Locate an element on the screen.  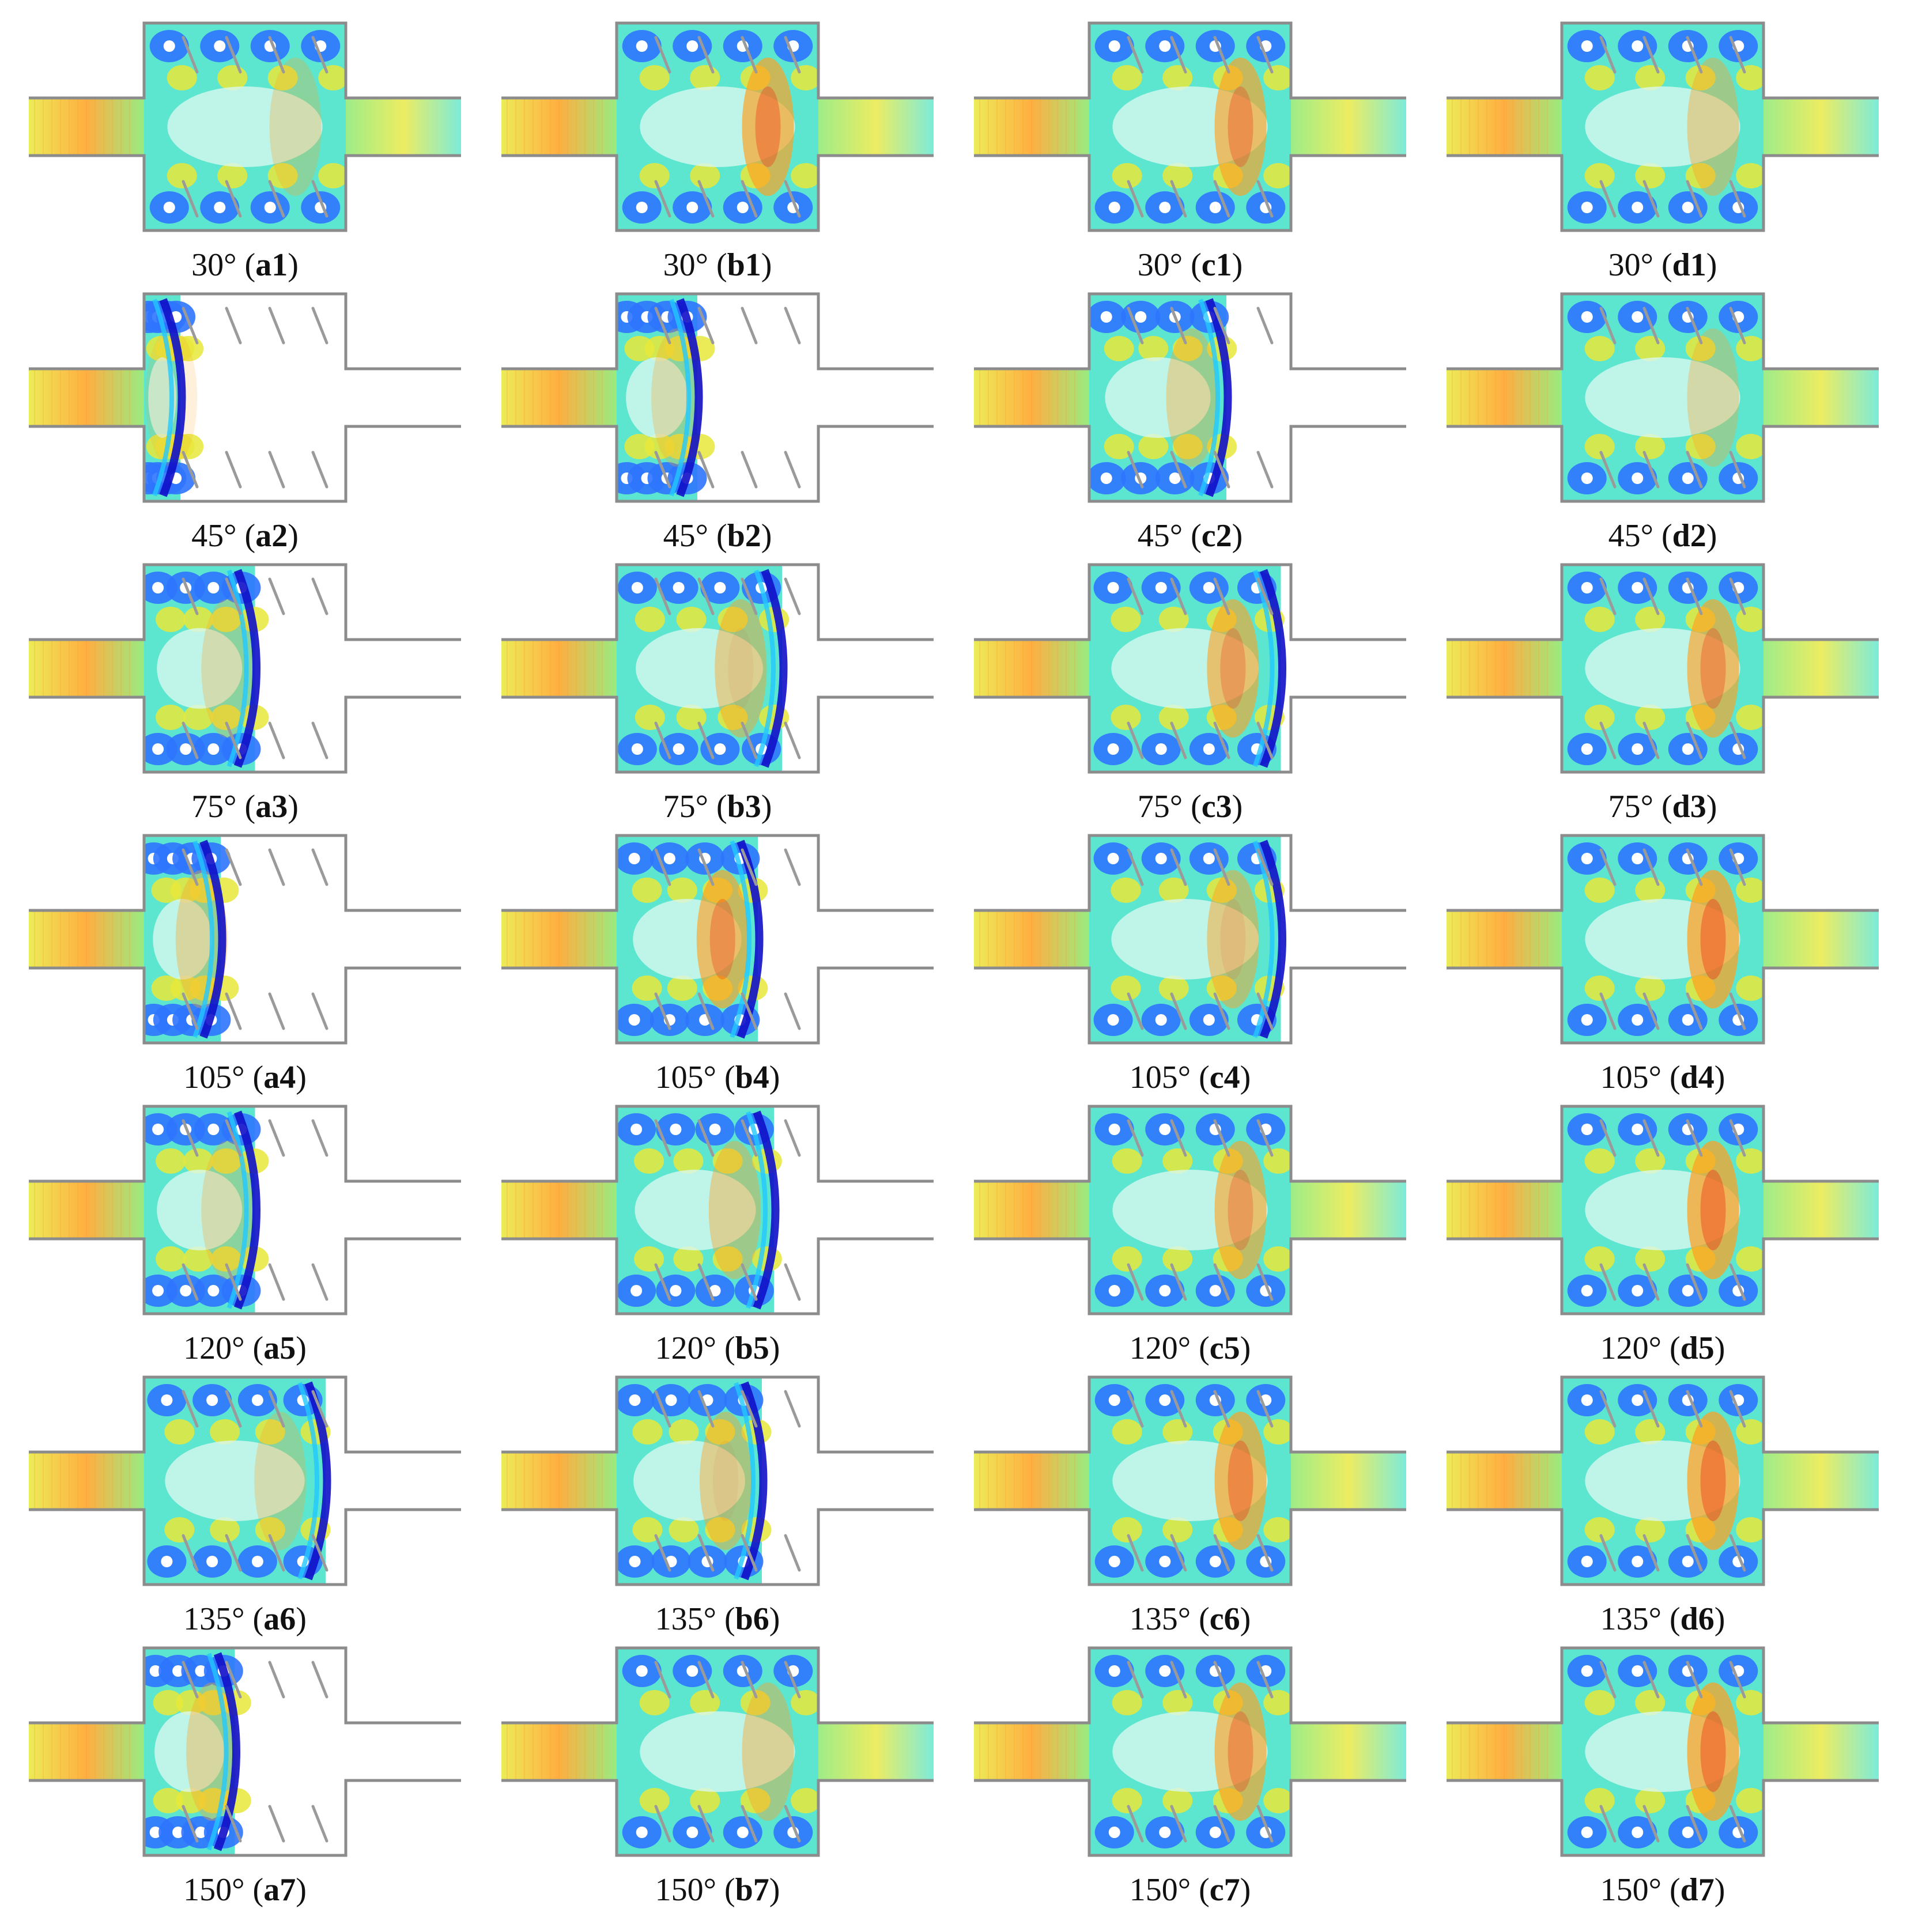
muffler-wall-c1 is located at coordinates (1190, 126).